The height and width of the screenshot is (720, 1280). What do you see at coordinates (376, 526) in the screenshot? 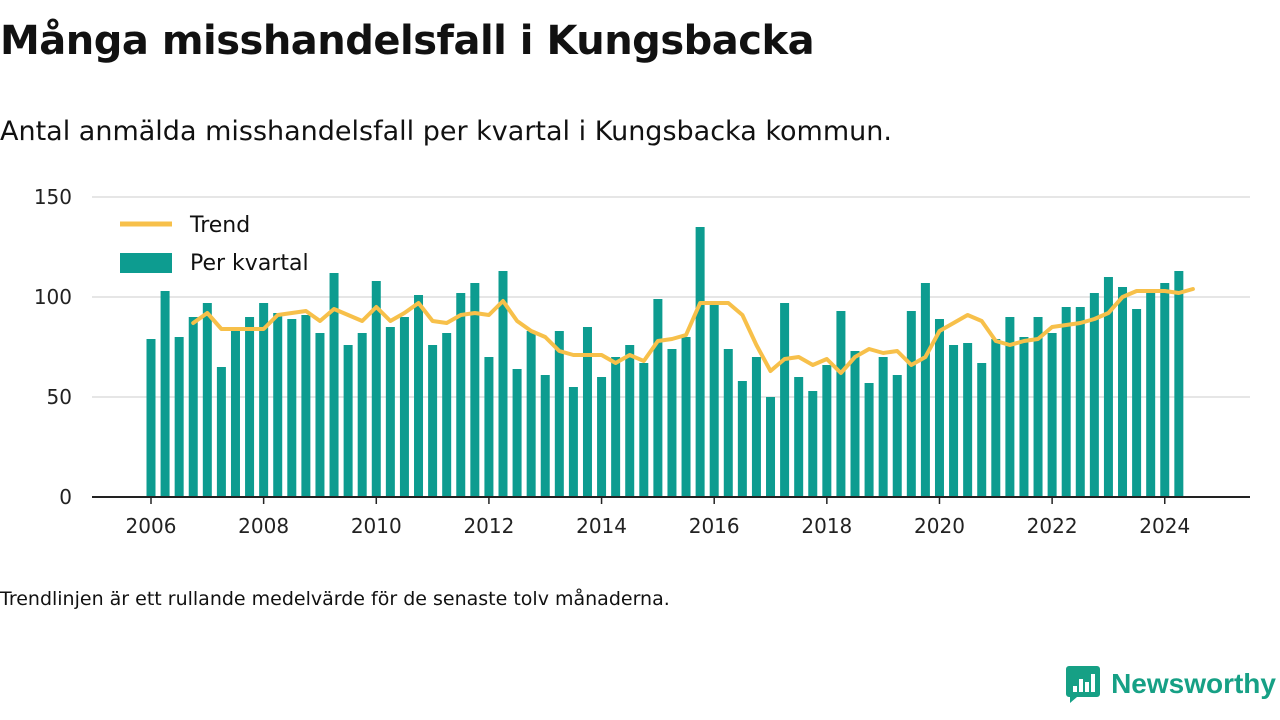
I see `x-tick-label-2010: 2010` at bounding box center [376, 526].